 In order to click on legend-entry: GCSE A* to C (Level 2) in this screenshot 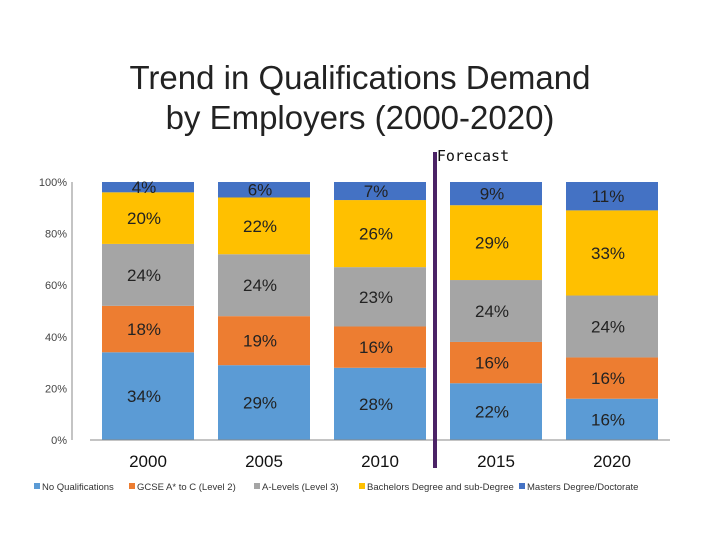, I will do `click(186, 487)`.